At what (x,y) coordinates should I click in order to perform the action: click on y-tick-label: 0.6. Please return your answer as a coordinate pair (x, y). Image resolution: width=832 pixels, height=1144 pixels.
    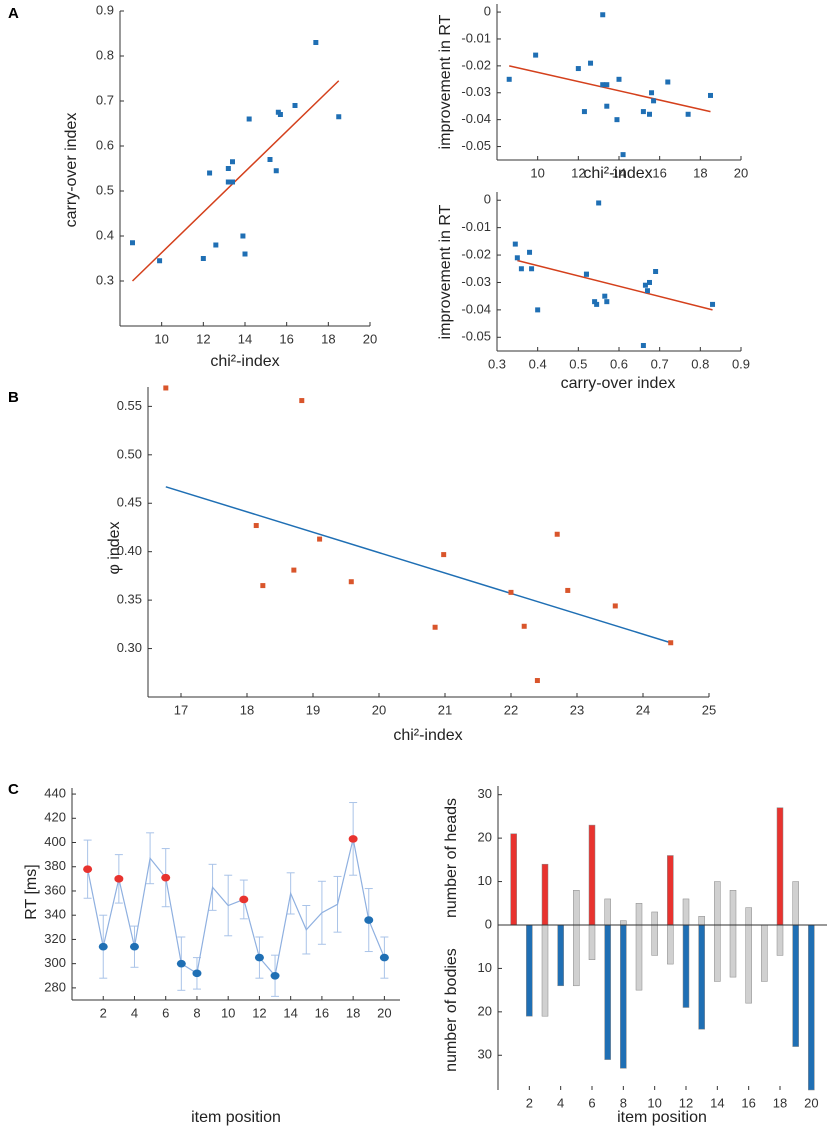
    Looking at the image, I should click on (105, 144).